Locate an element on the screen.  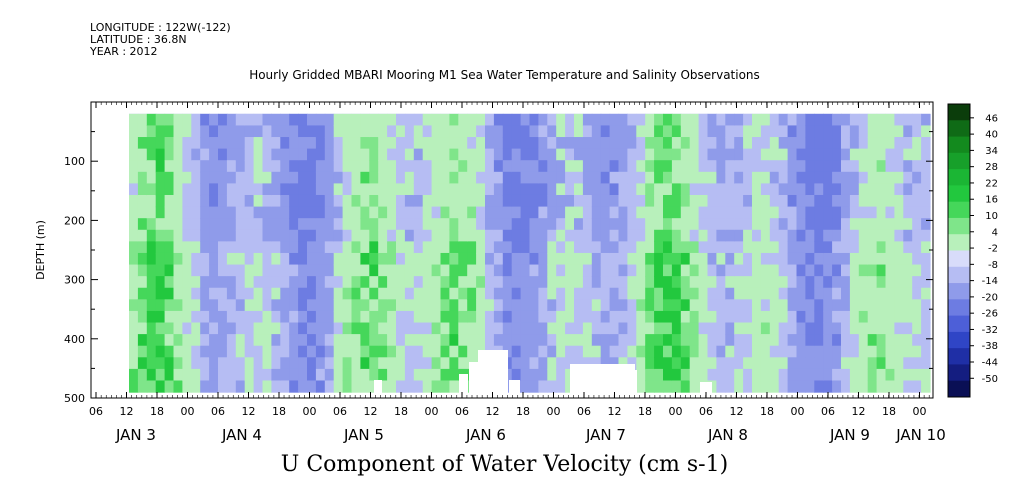
colorbar-frame is located at coordinates (959, 250).